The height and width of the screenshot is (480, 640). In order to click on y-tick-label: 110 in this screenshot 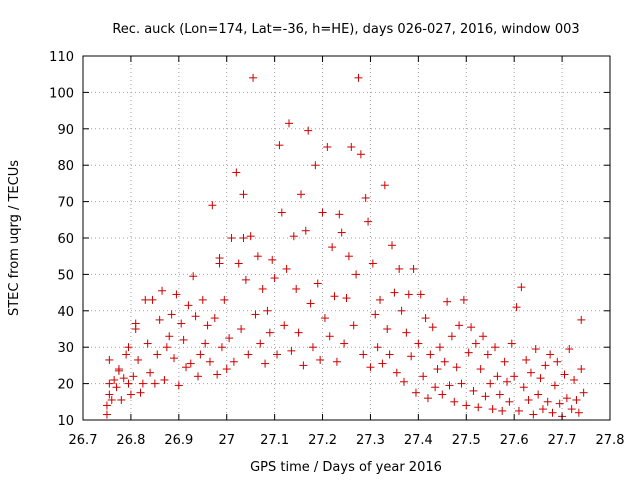, I will do `click(61, 57)`.